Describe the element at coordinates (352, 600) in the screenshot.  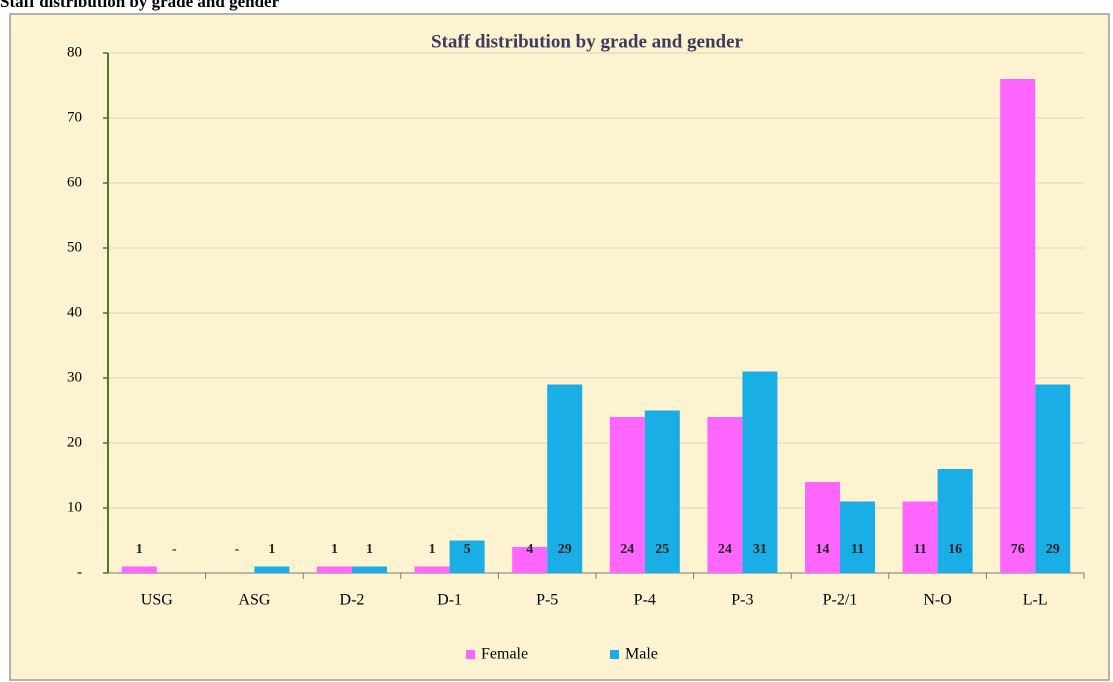
I see `x-tick-label: D-2` at that location.